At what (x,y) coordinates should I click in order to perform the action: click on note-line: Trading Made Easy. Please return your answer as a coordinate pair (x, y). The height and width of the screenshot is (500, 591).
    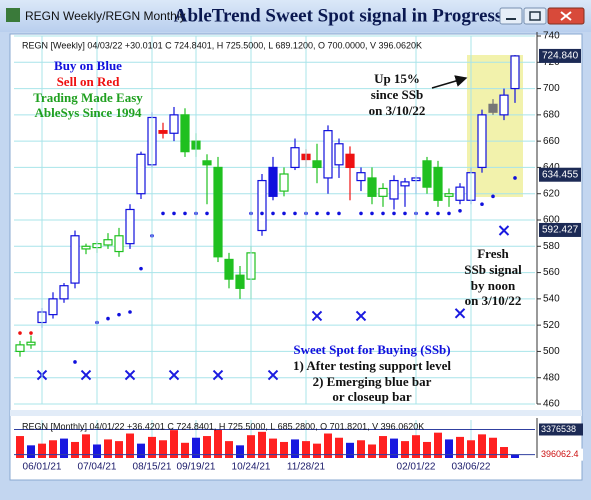
    Looking at the image, I should click on (88, 97).